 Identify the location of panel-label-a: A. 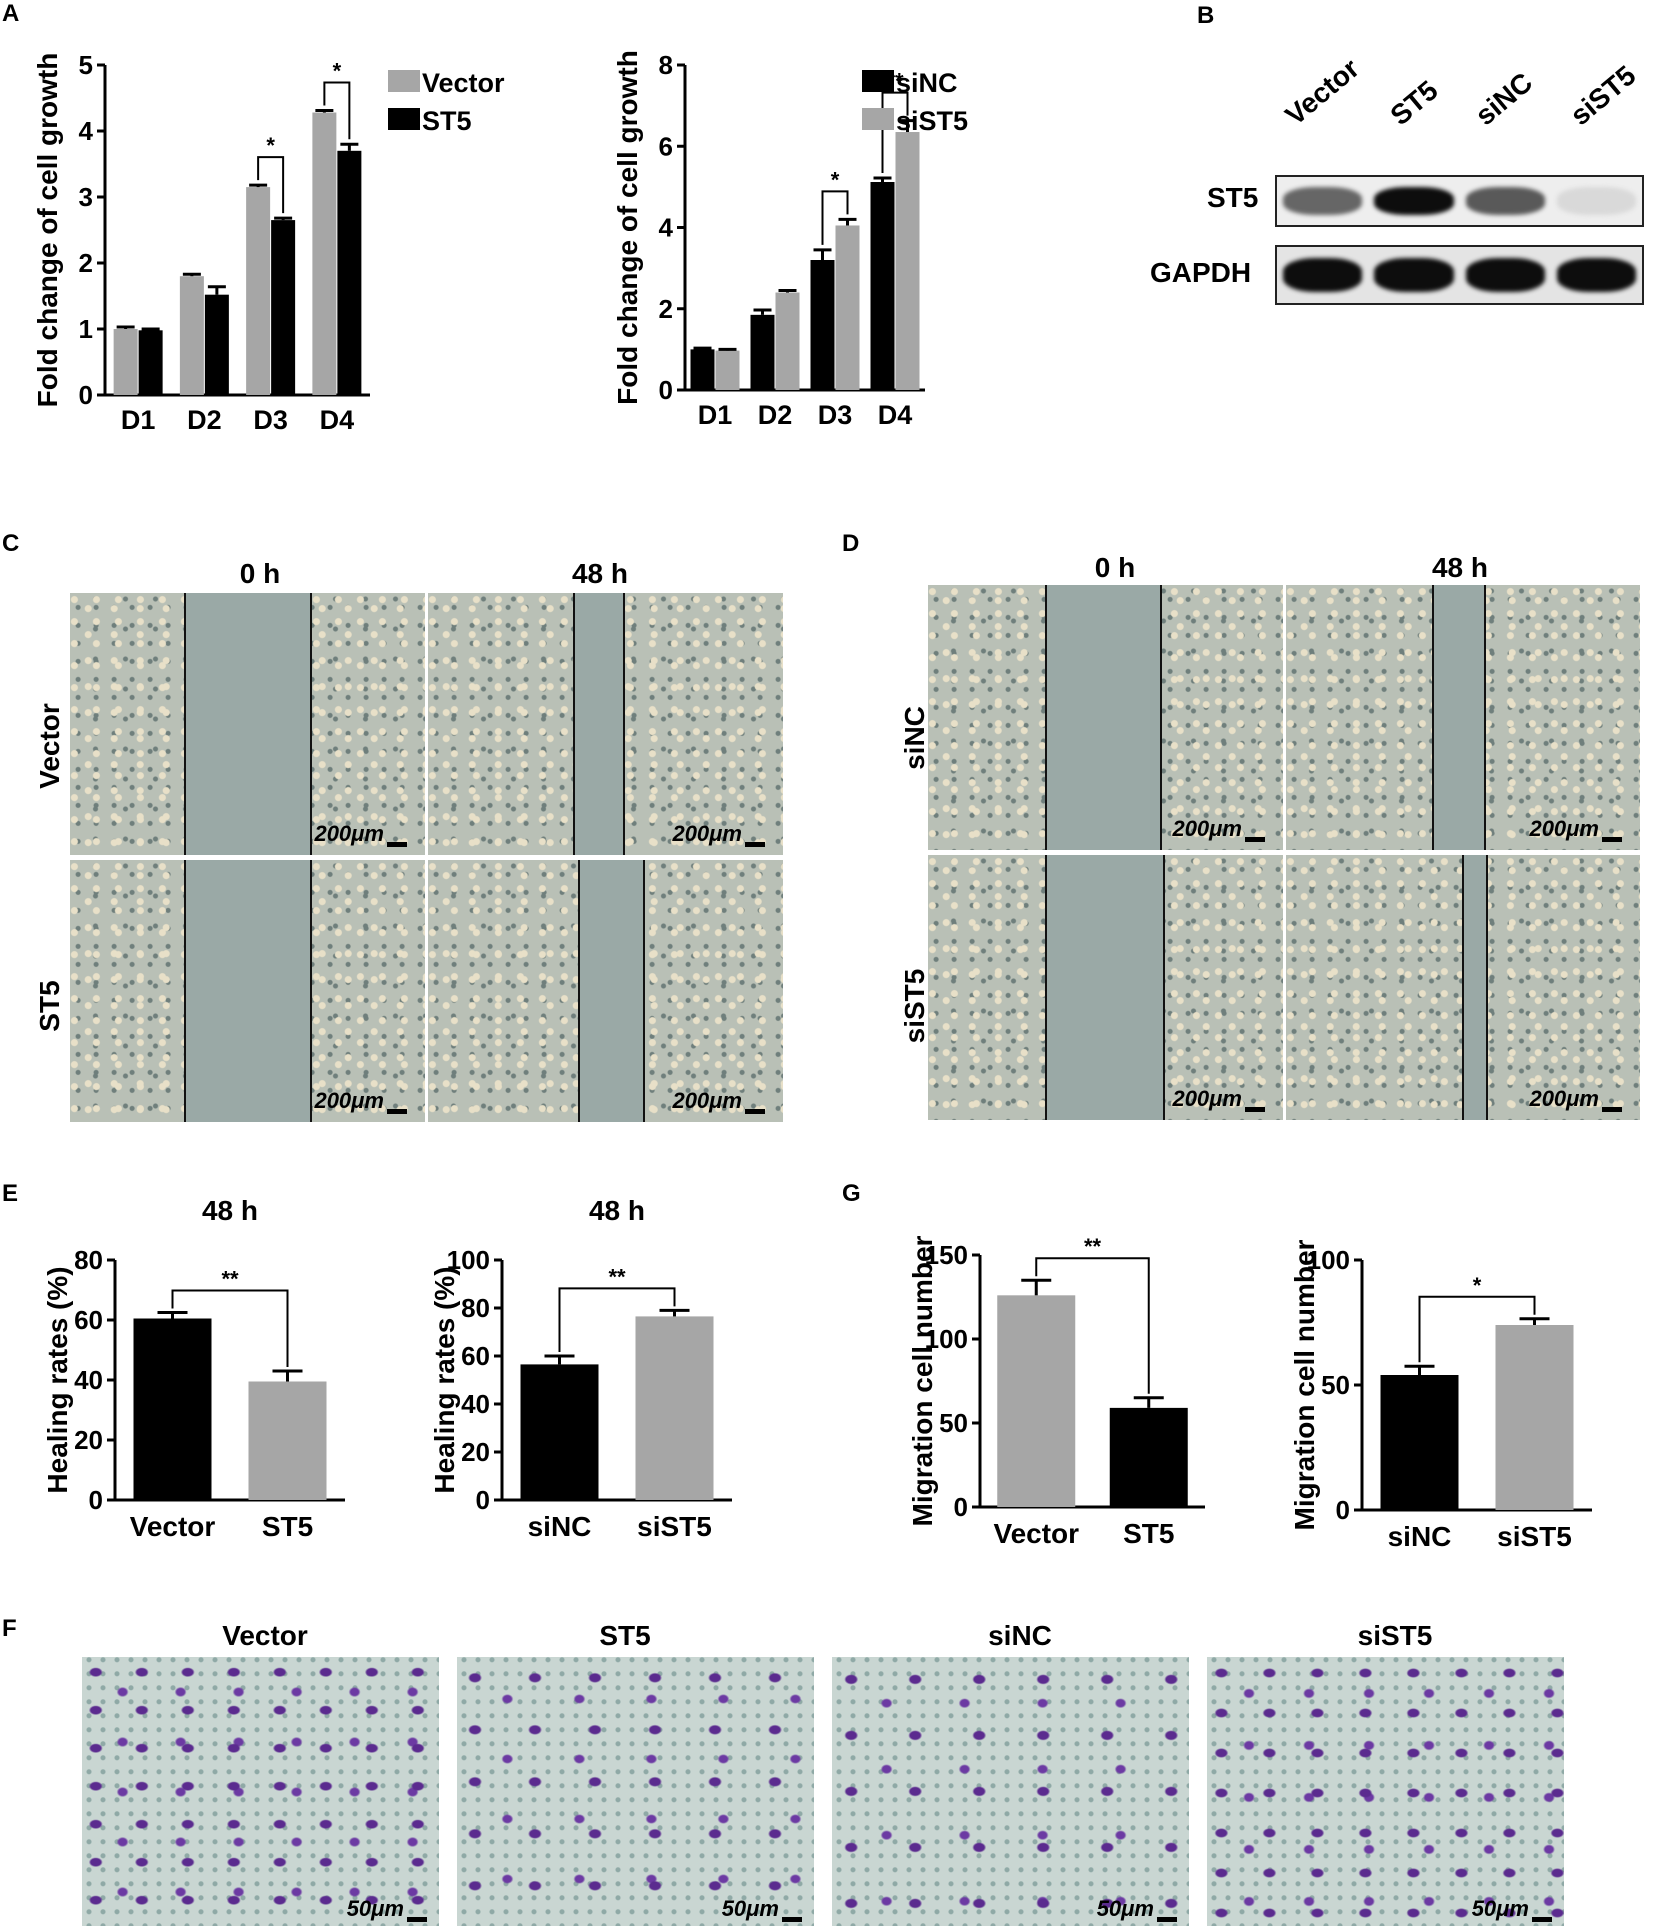
(11, 13).